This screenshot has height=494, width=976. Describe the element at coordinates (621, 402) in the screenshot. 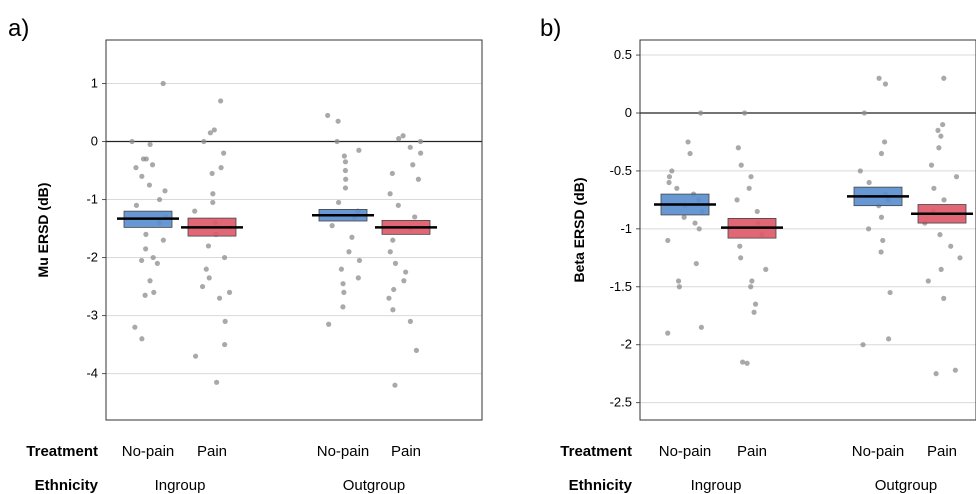

I see `y-tick-label: -2.5` at that location.